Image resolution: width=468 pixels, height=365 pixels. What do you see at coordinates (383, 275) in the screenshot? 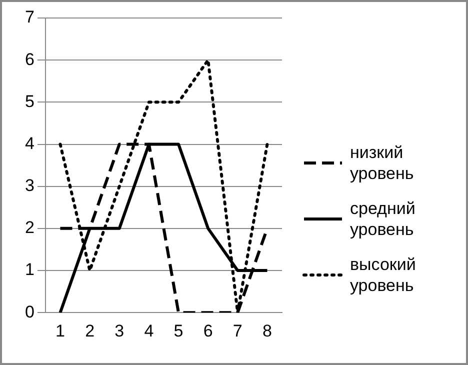
I see `legend-label: высокий уровень` at bounding box center [383, 275].